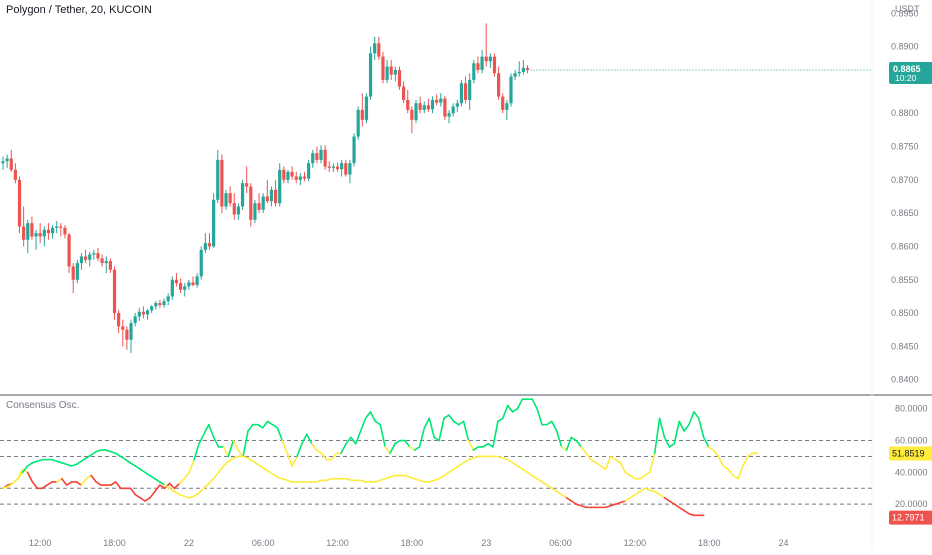  What do you see at coordinates (905, 313) in the screenshot?
I see `price-tick-label: 0.8500` at bounding box center [905, 313].